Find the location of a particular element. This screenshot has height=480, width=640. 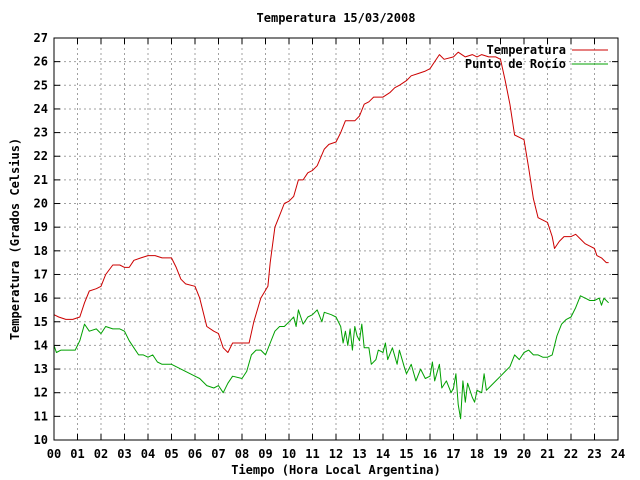

y-tick-label: 10 is located at coordinates (41, 440).